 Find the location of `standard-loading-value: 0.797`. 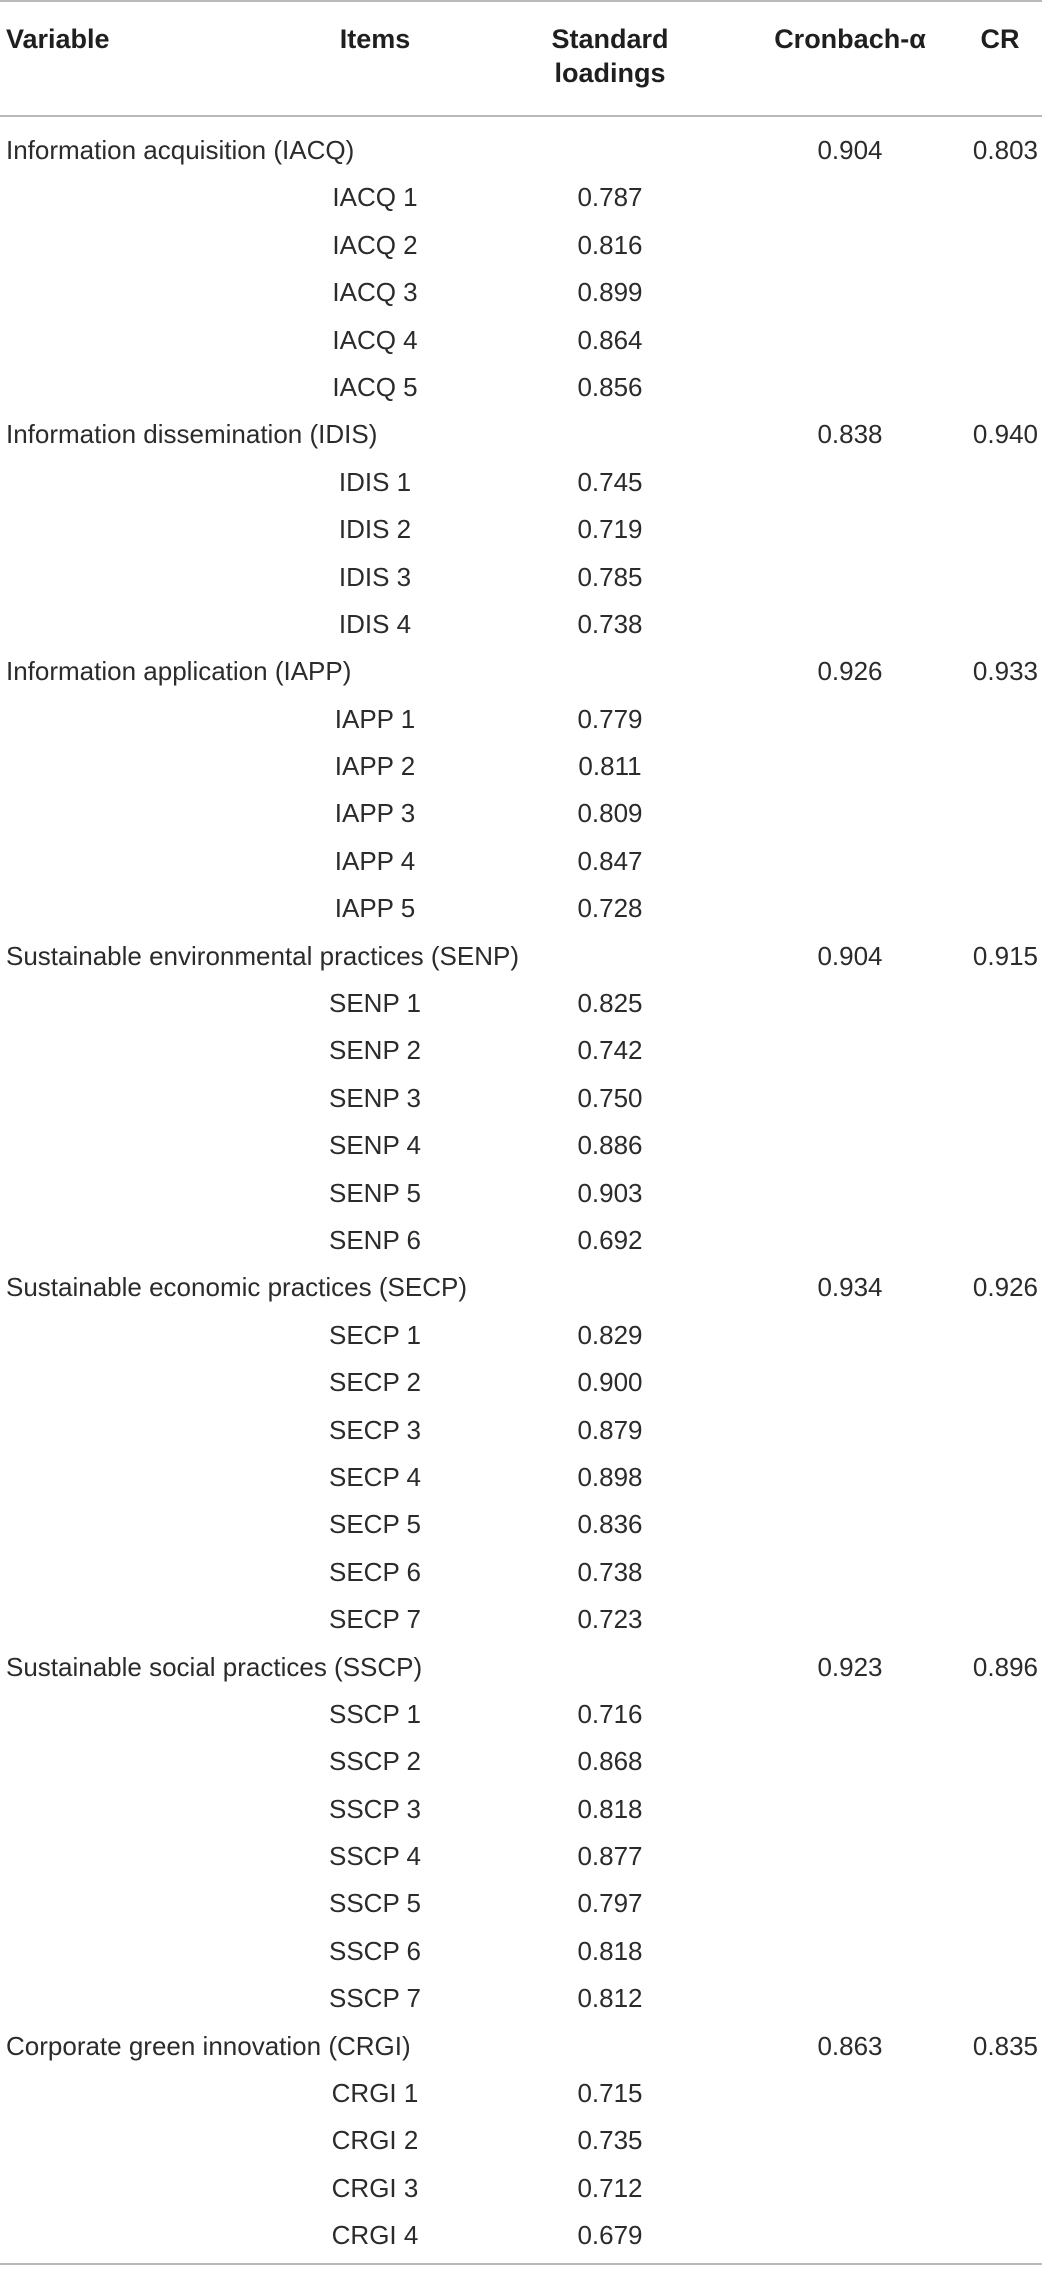

standard-loading-value: 0.797 is located at coordinates (610, 1903).